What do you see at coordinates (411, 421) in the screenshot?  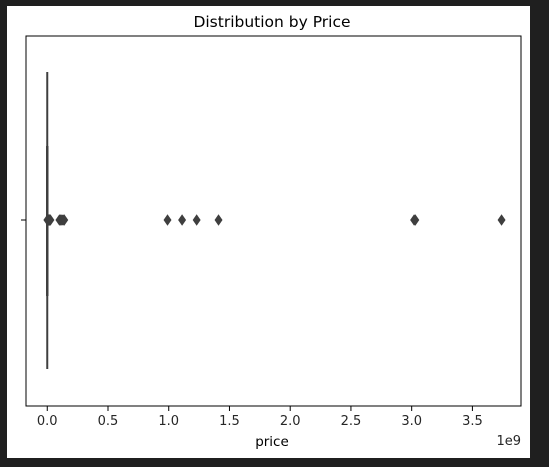 I see `x-tick-label: 3.0` at bounding box center [411, 421].